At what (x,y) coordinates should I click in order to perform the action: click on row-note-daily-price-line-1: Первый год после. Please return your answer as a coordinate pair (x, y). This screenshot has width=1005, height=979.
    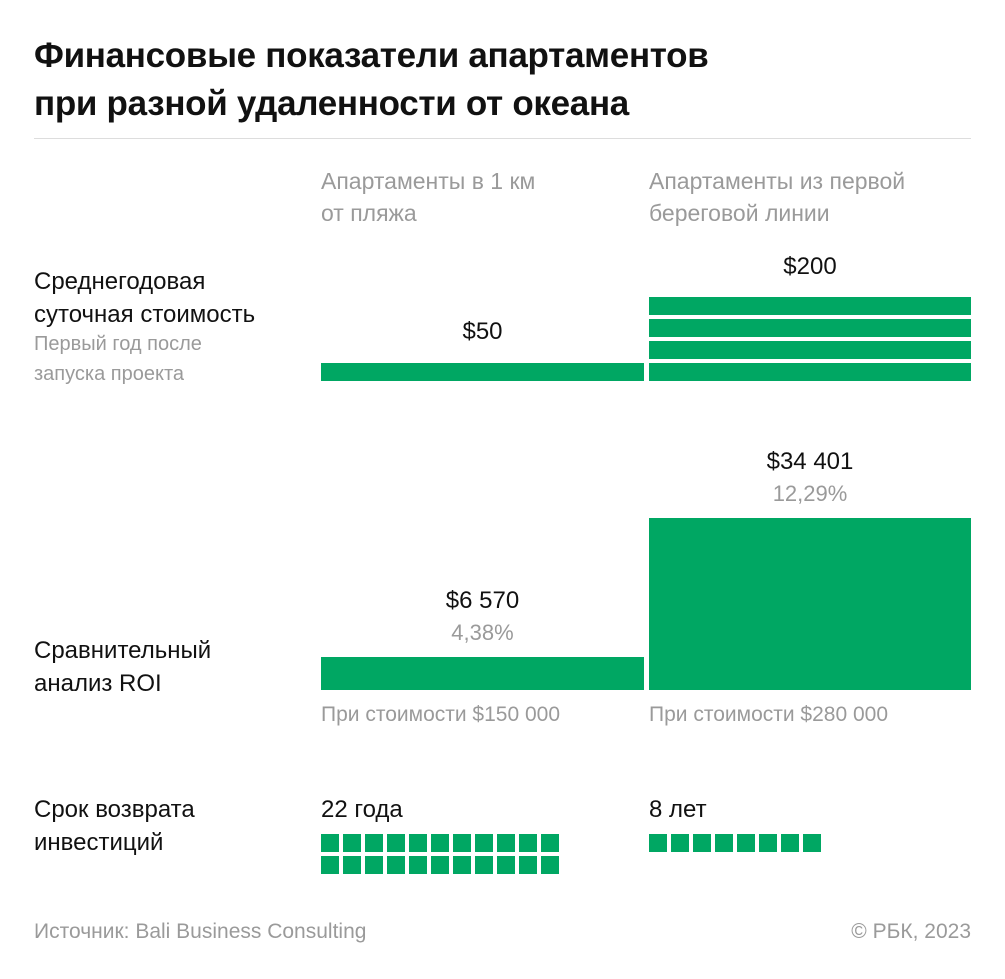
    Looking at the image, I should click on (118, 344).